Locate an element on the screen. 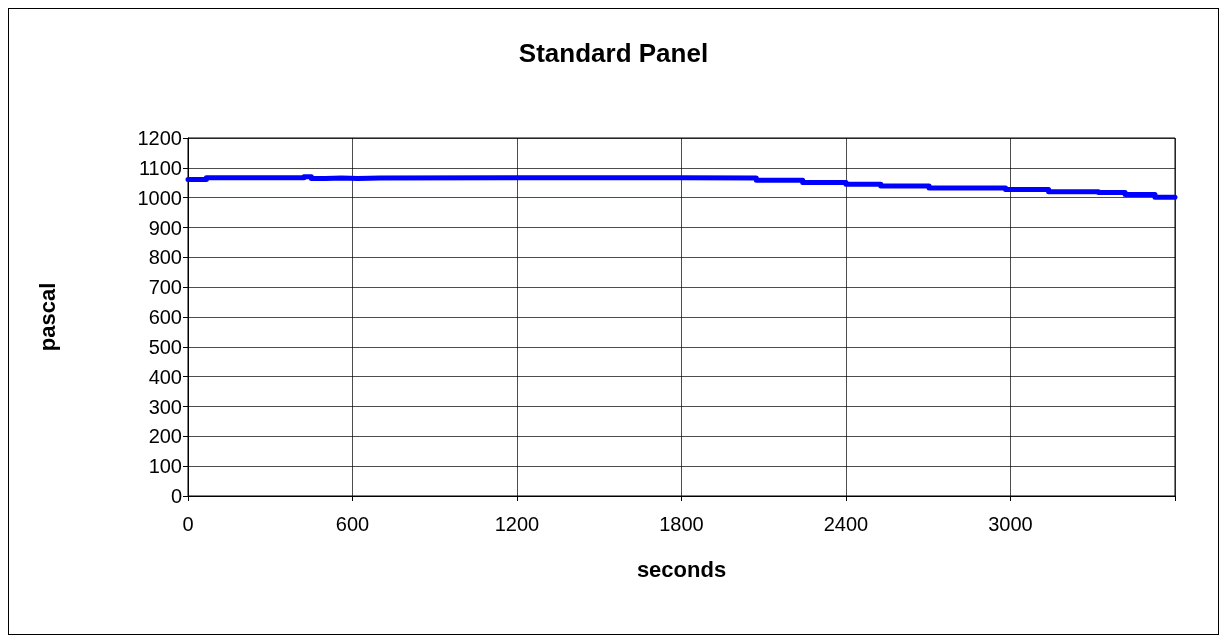  y-tick-label: 600 is located at coordinates (165, 317).